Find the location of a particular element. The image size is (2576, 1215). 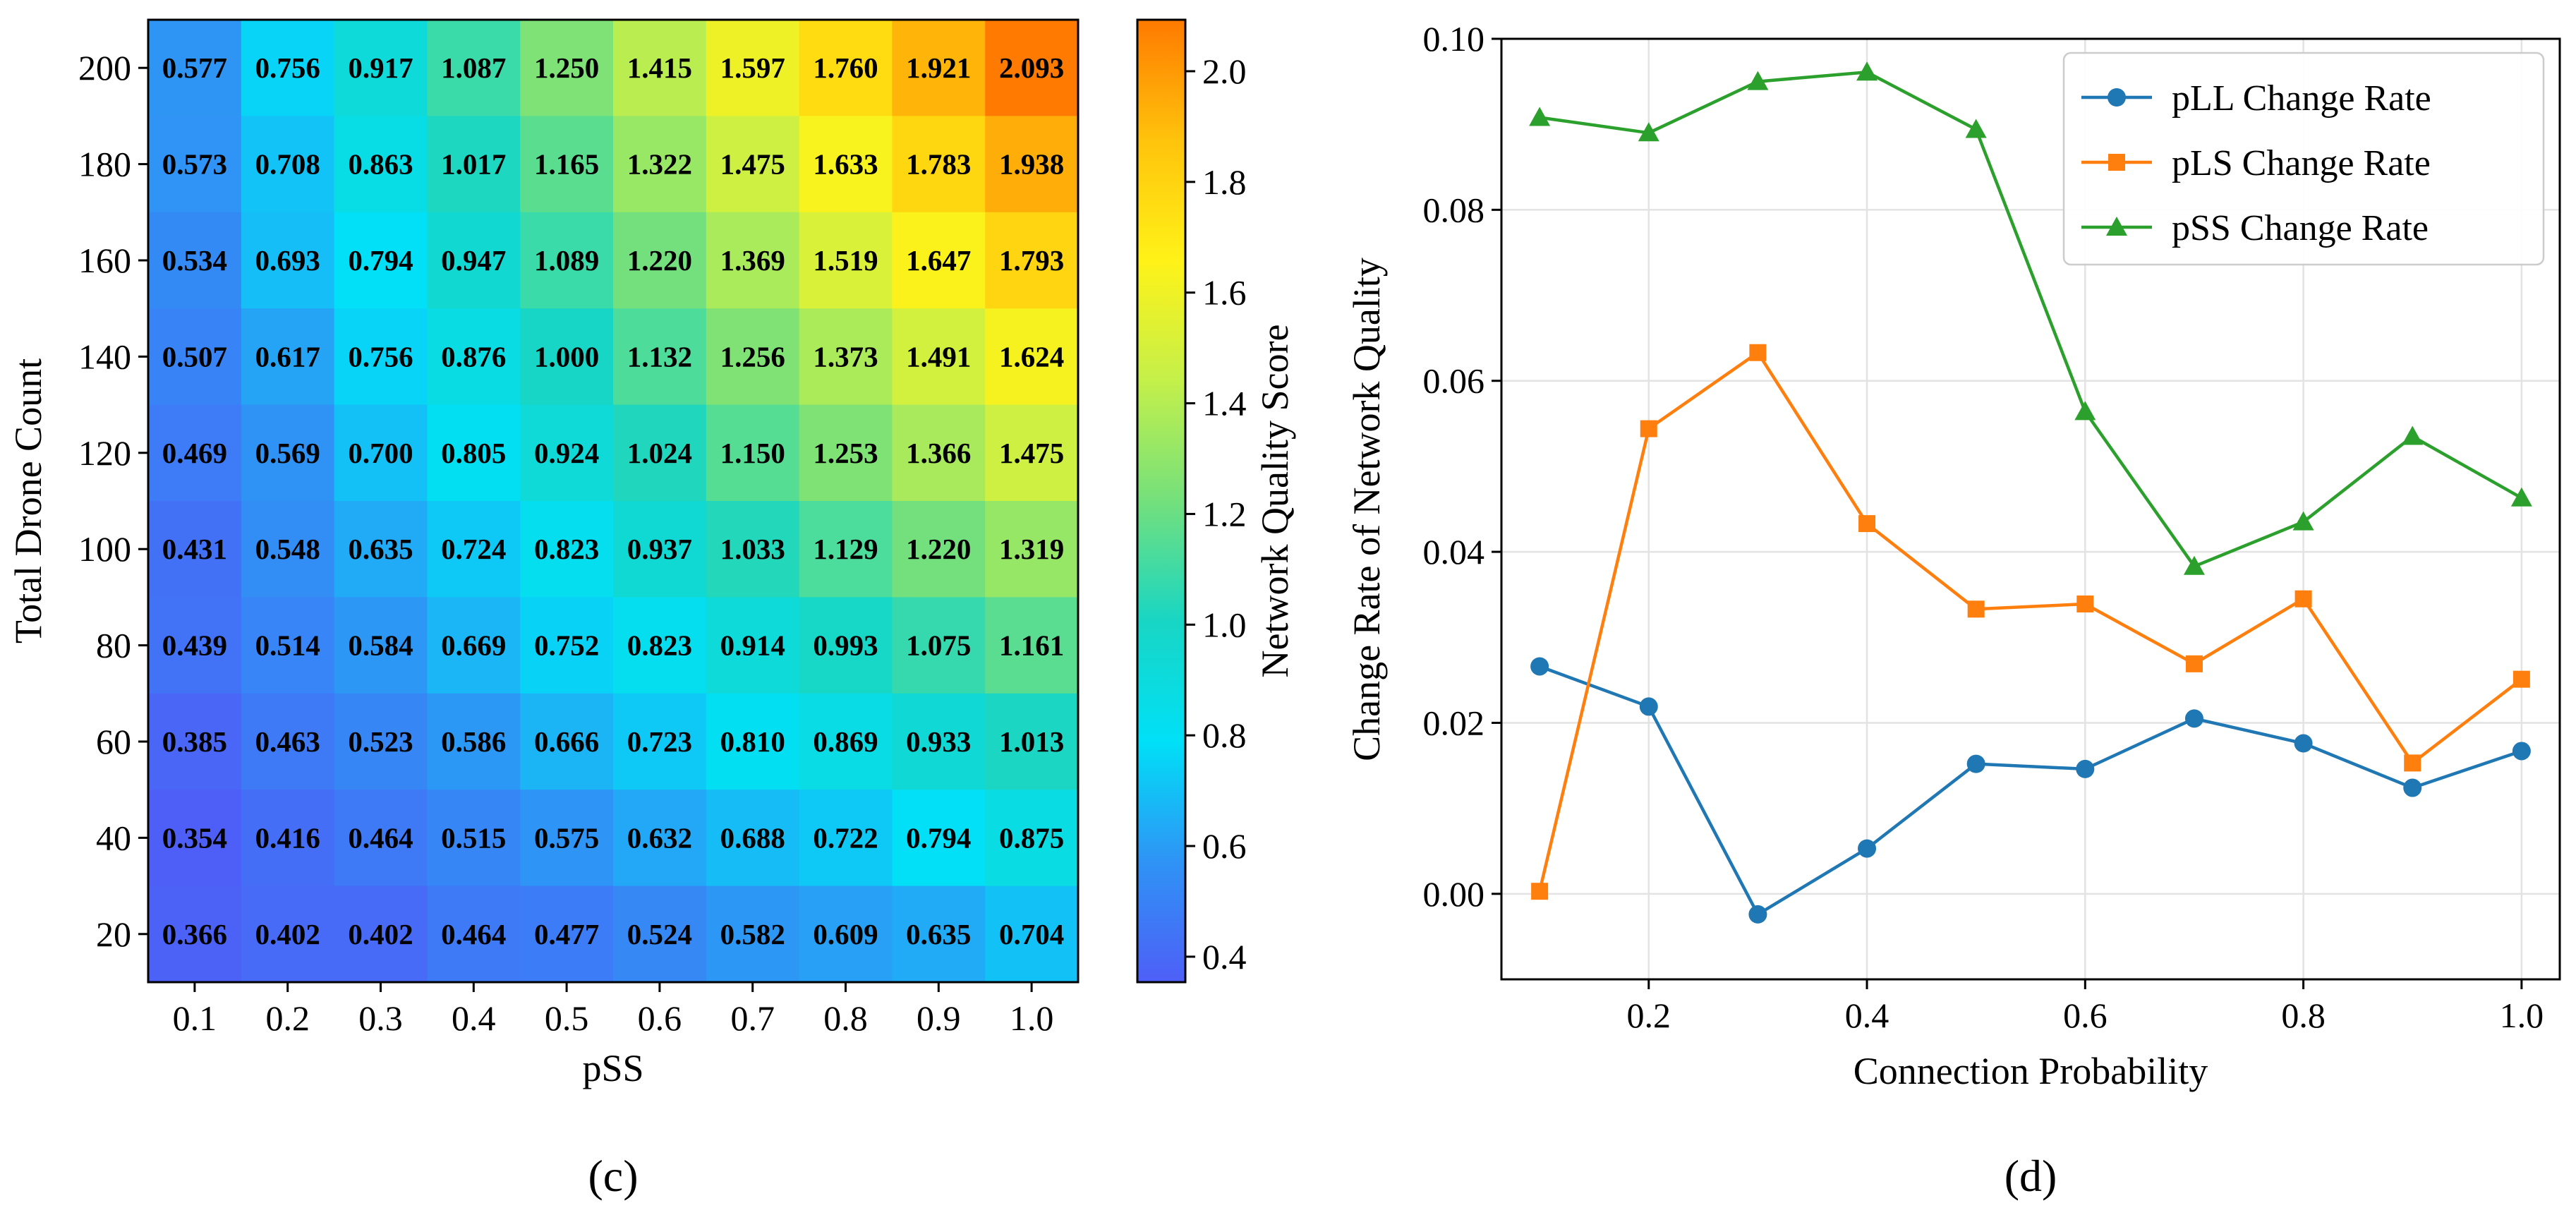

legend-marker-pls is located at coordinates (2117, 162).